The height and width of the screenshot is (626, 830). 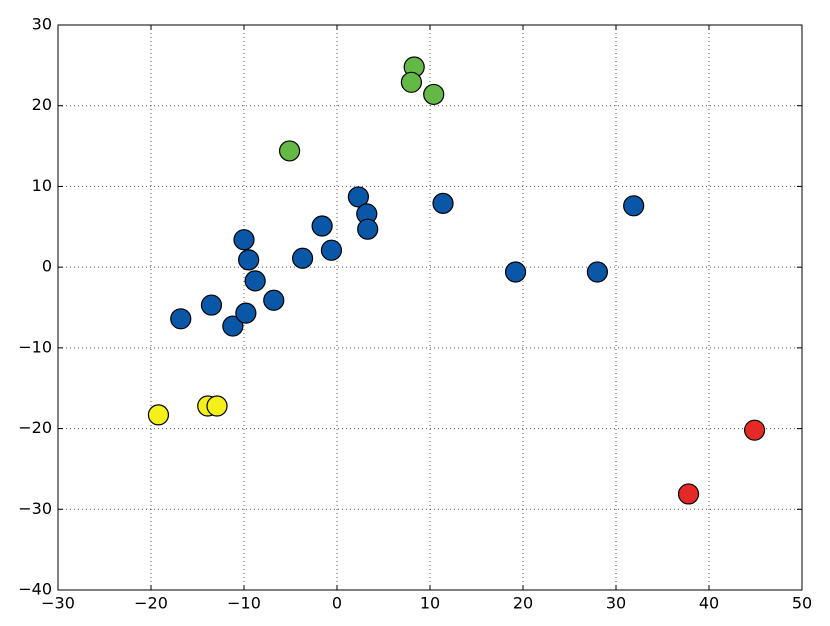 What do you see at coordinates (35, 346) in the screenshot?
I see `y-tick-label: −10` at bounding box center [35, 346].